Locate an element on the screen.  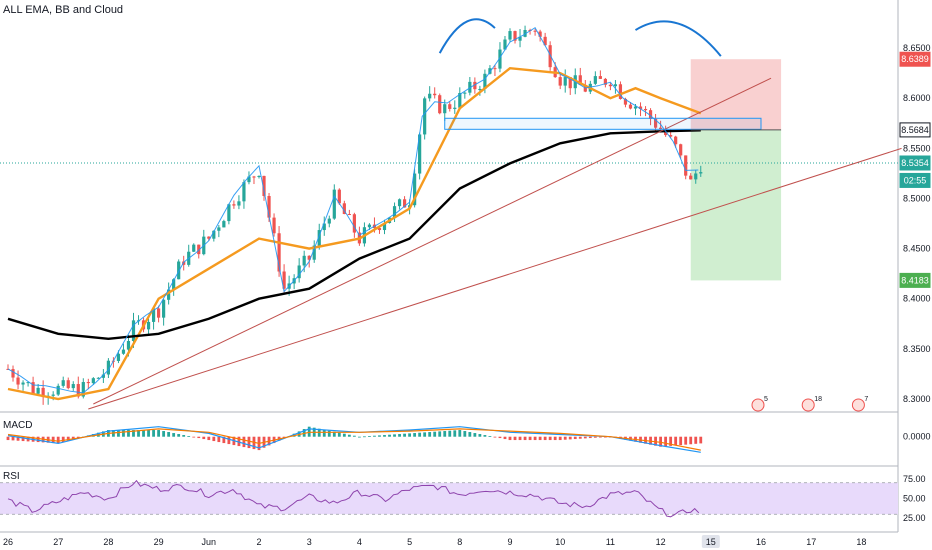
macd-tick-label: 0.0000 is located at coordinates (917, 437).